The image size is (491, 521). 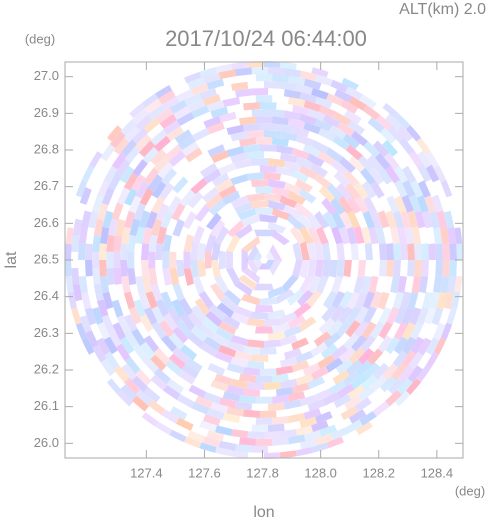 What do you see at coordinates (437, 472) in the screenshot?
I see `x-tick-label: 128.4` at bounding box center [437, 472].